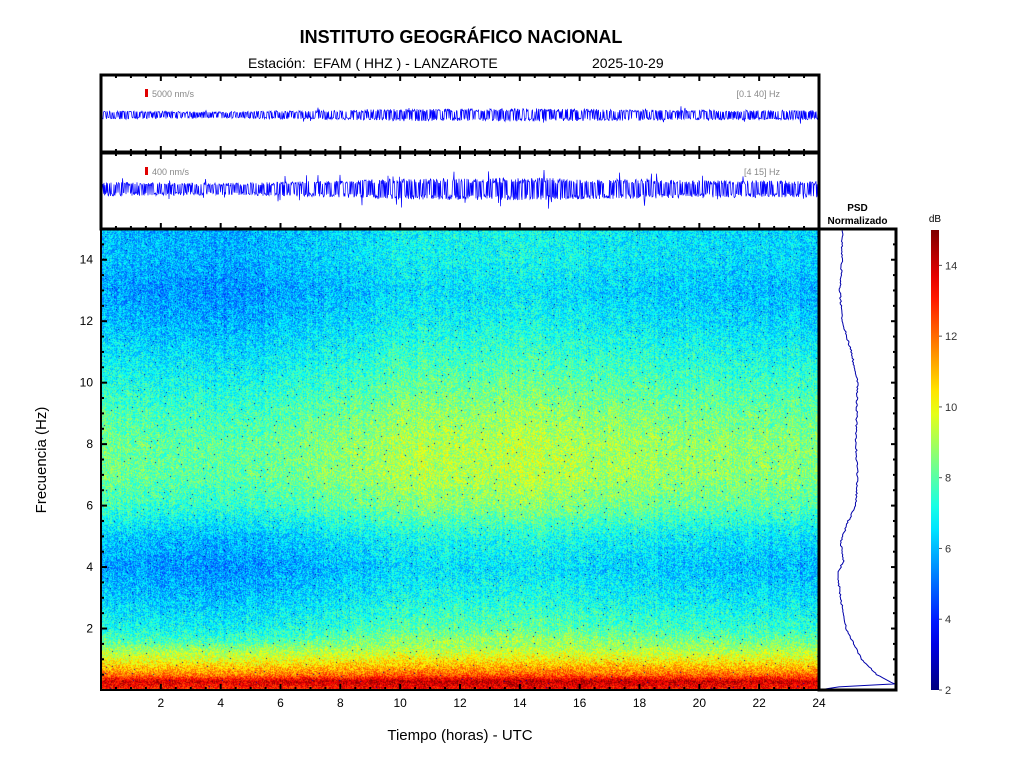 Image resolution: width=1024 pixels, height=768 pixels. I want to click on y-tick-label: 8, so click(89, 444).